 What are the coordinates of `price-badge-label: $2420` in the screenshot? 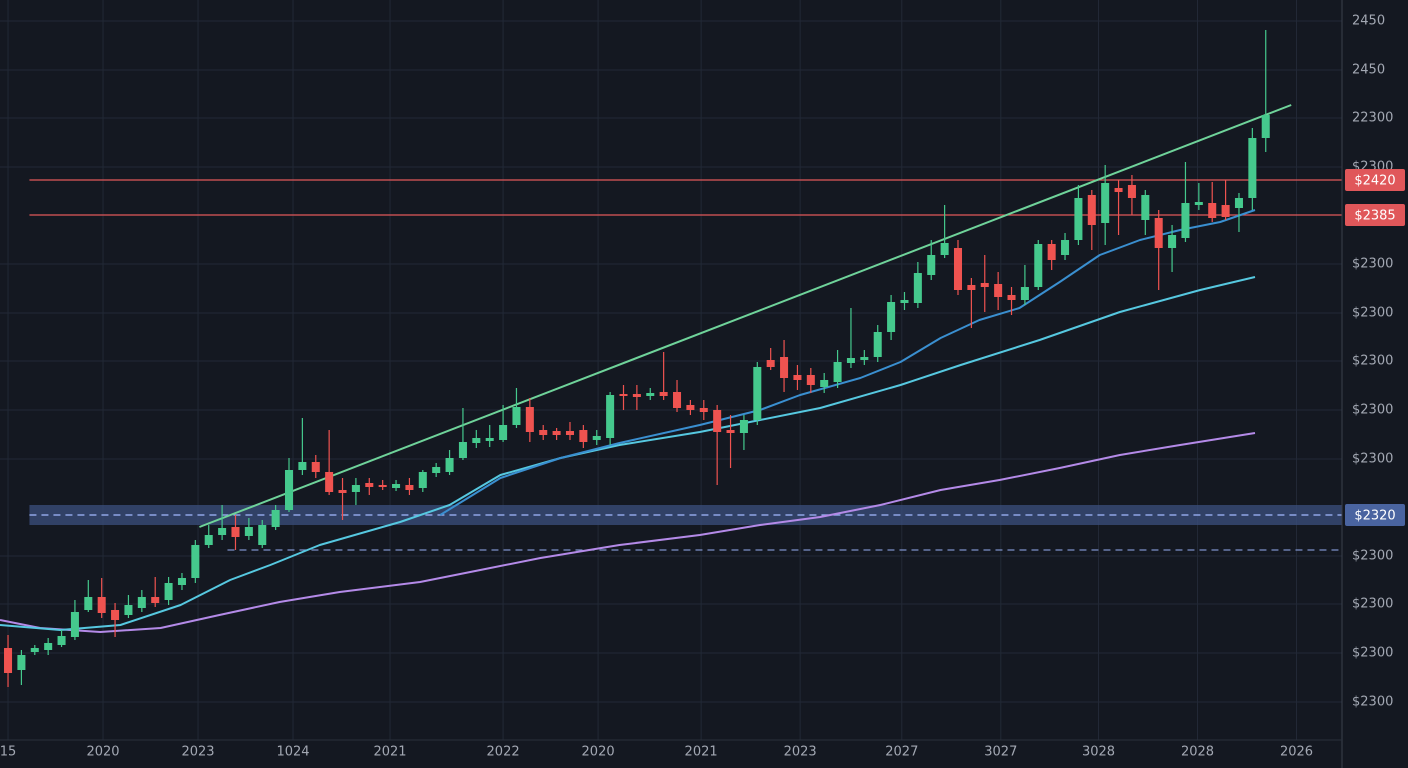 It's located at (1374, 181).